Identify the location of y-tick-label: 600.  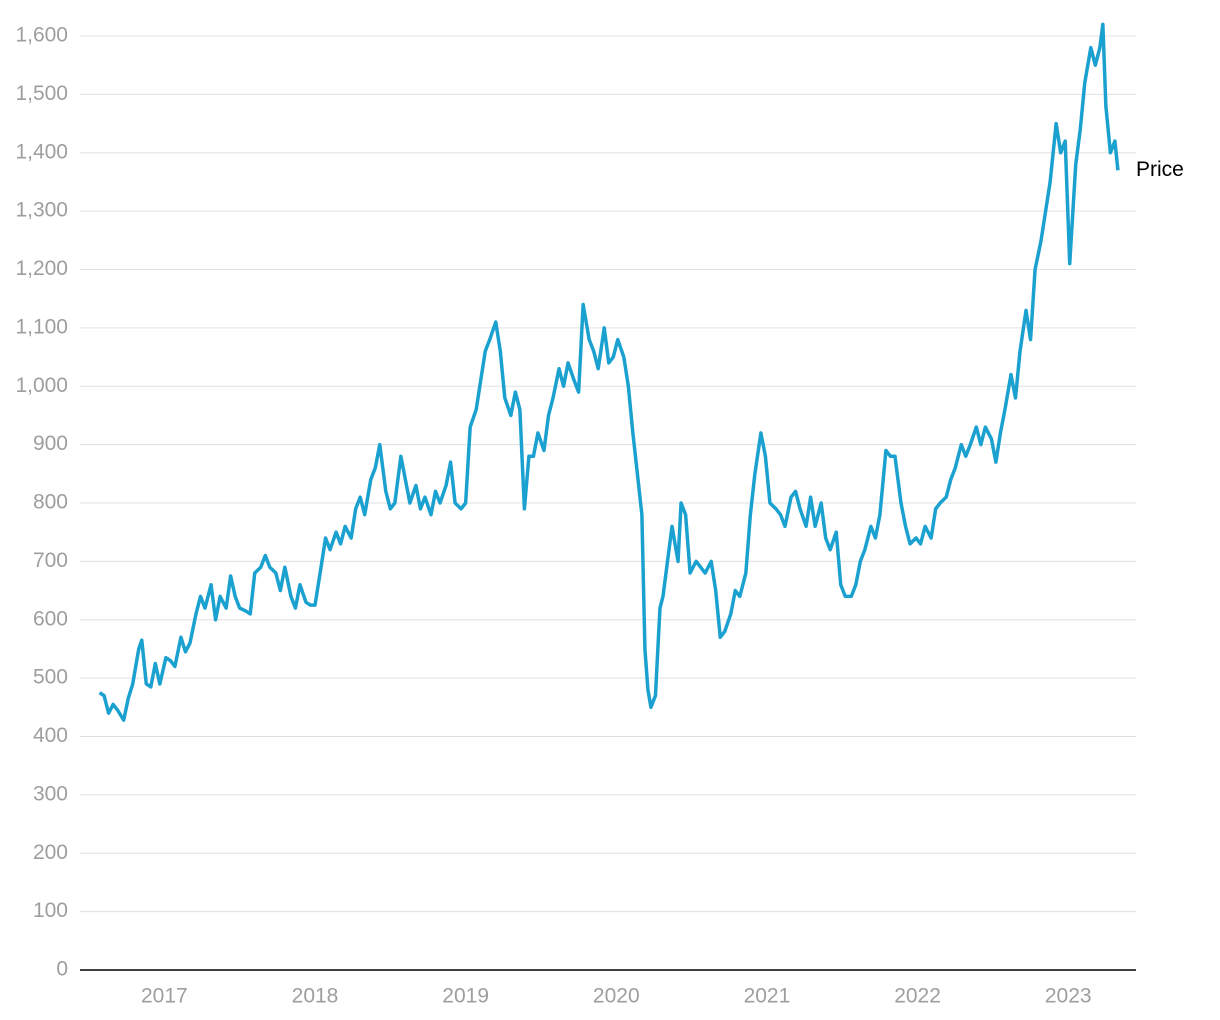
(50, 618).